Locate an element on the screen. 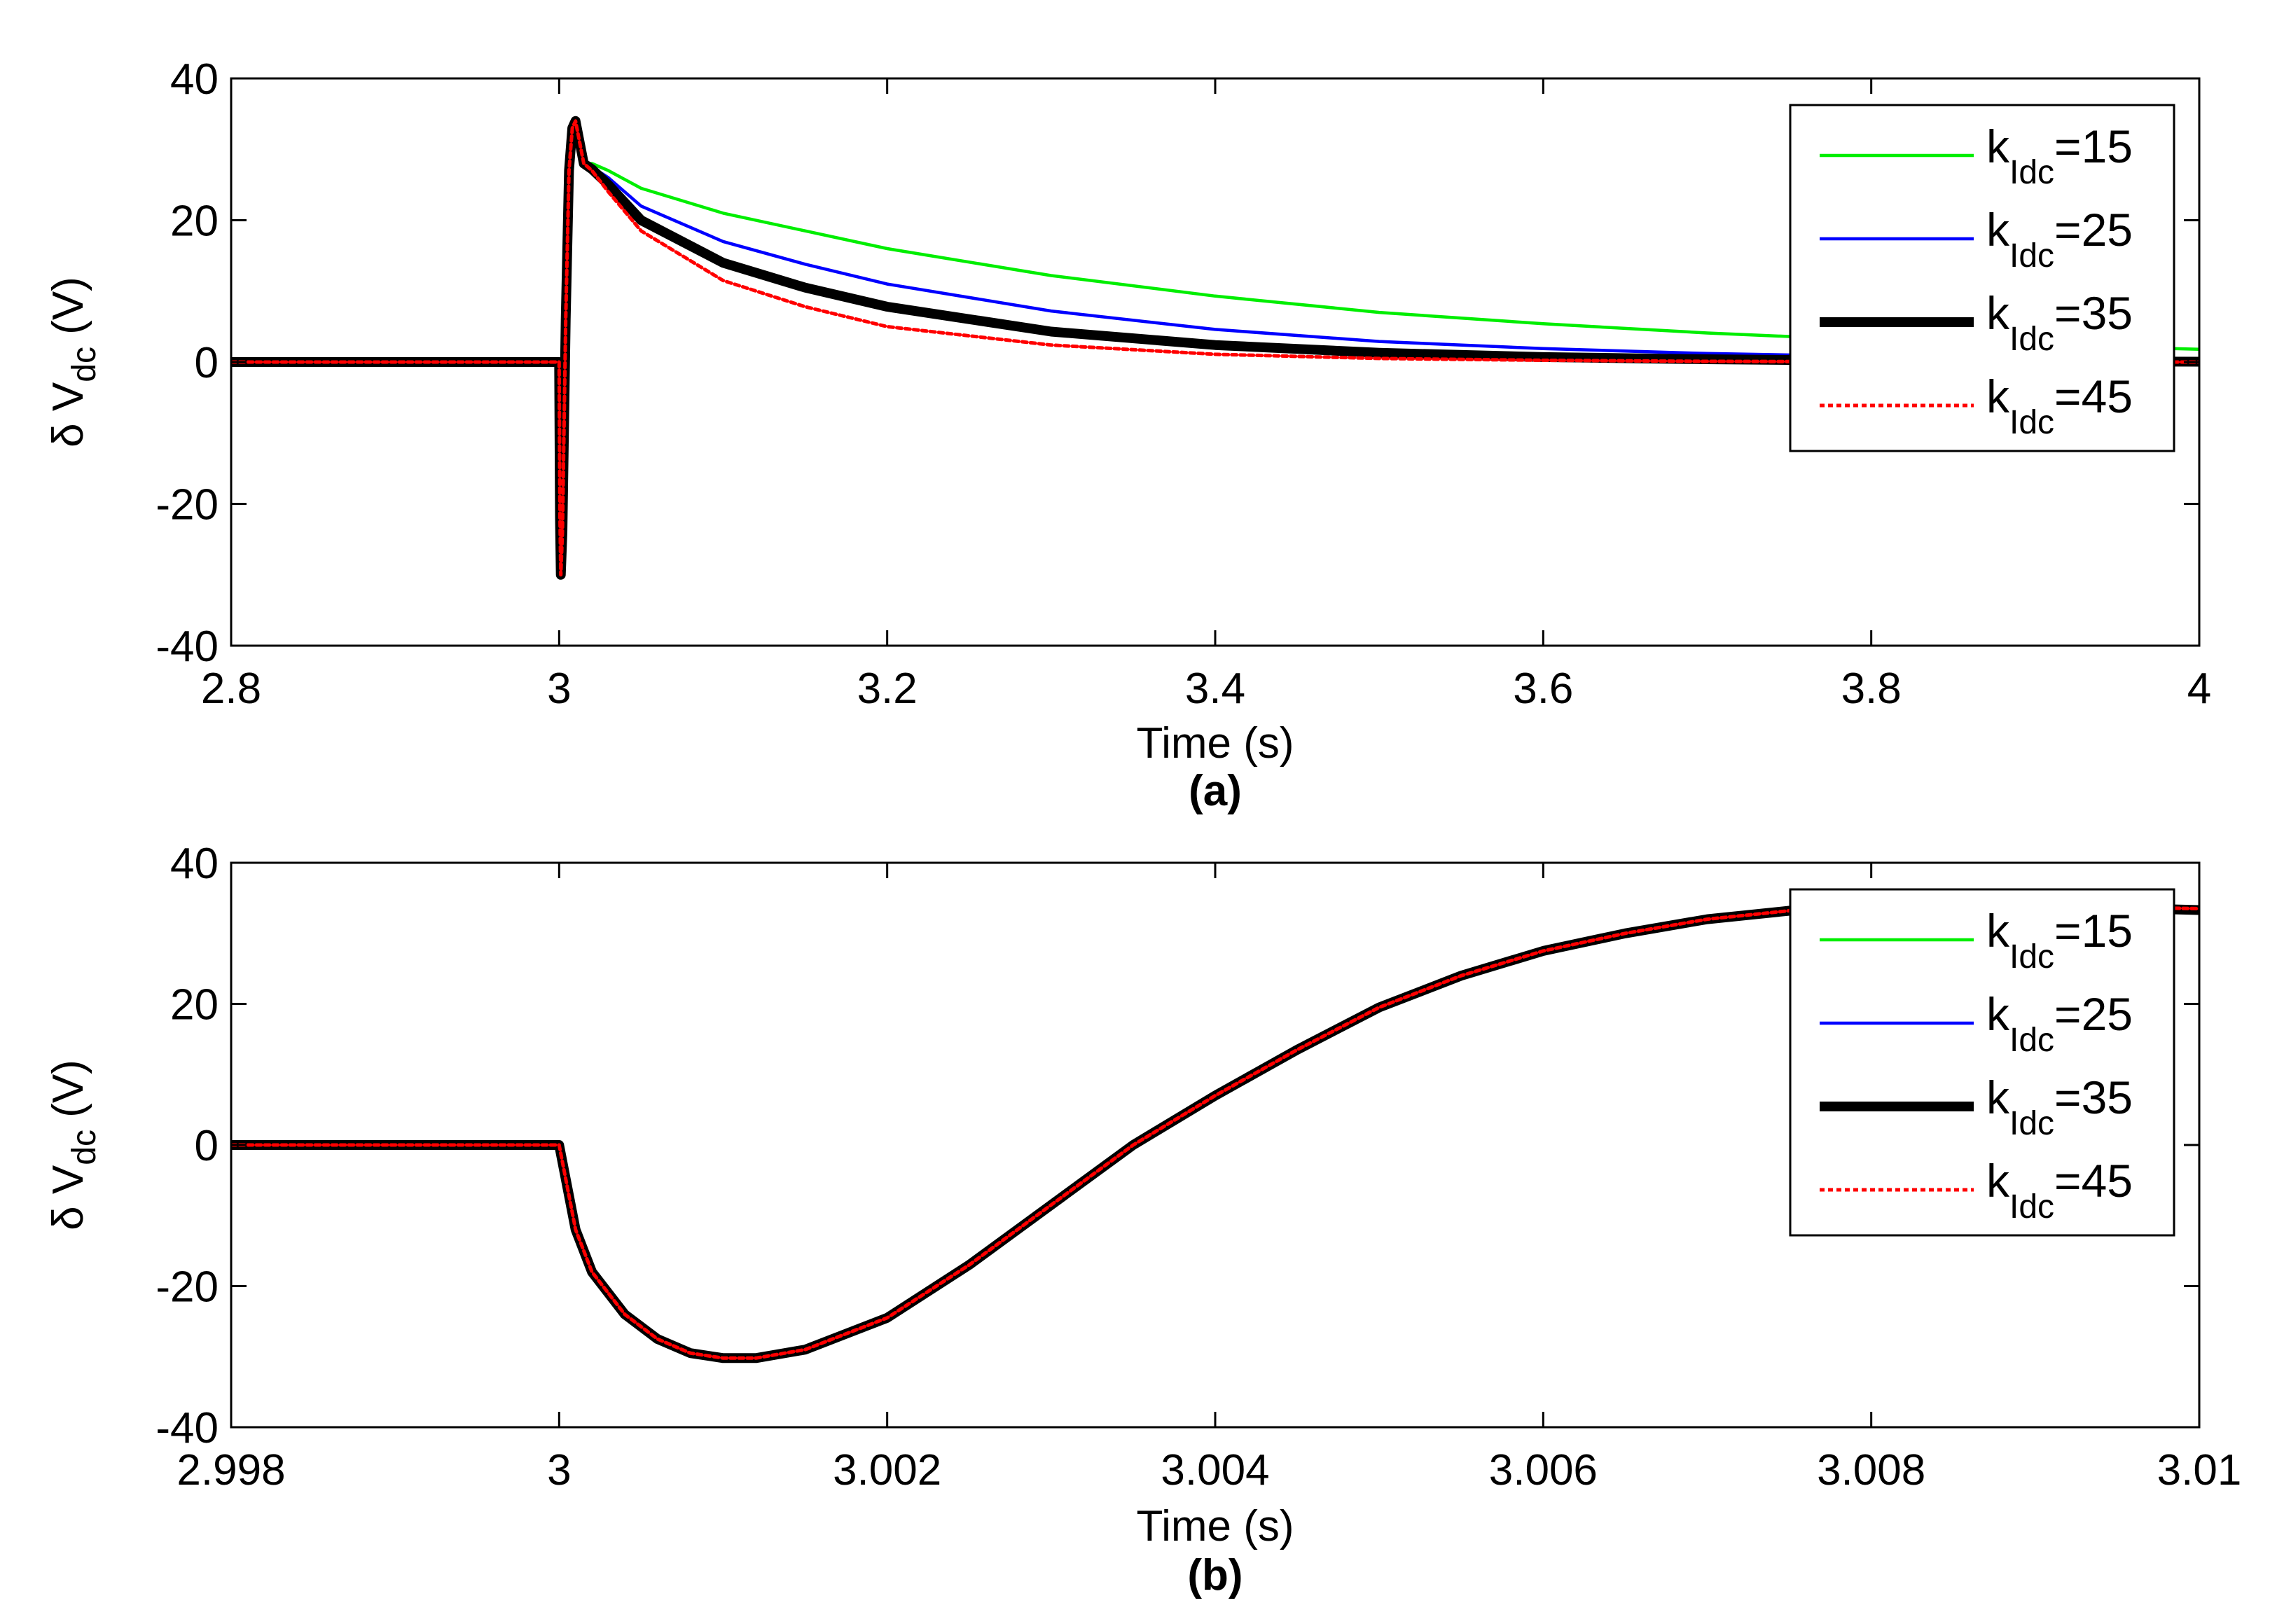  x-tick-label: 3.002 is located at coordinates (887, 1470).